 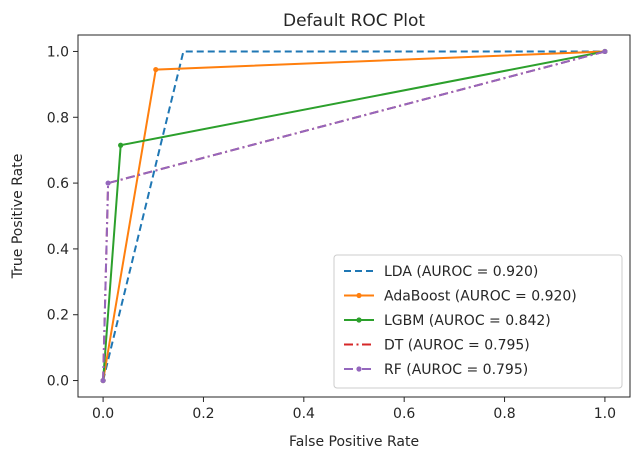 I want to click on y-tick-label: 0.2, so click(x=58, y=316).